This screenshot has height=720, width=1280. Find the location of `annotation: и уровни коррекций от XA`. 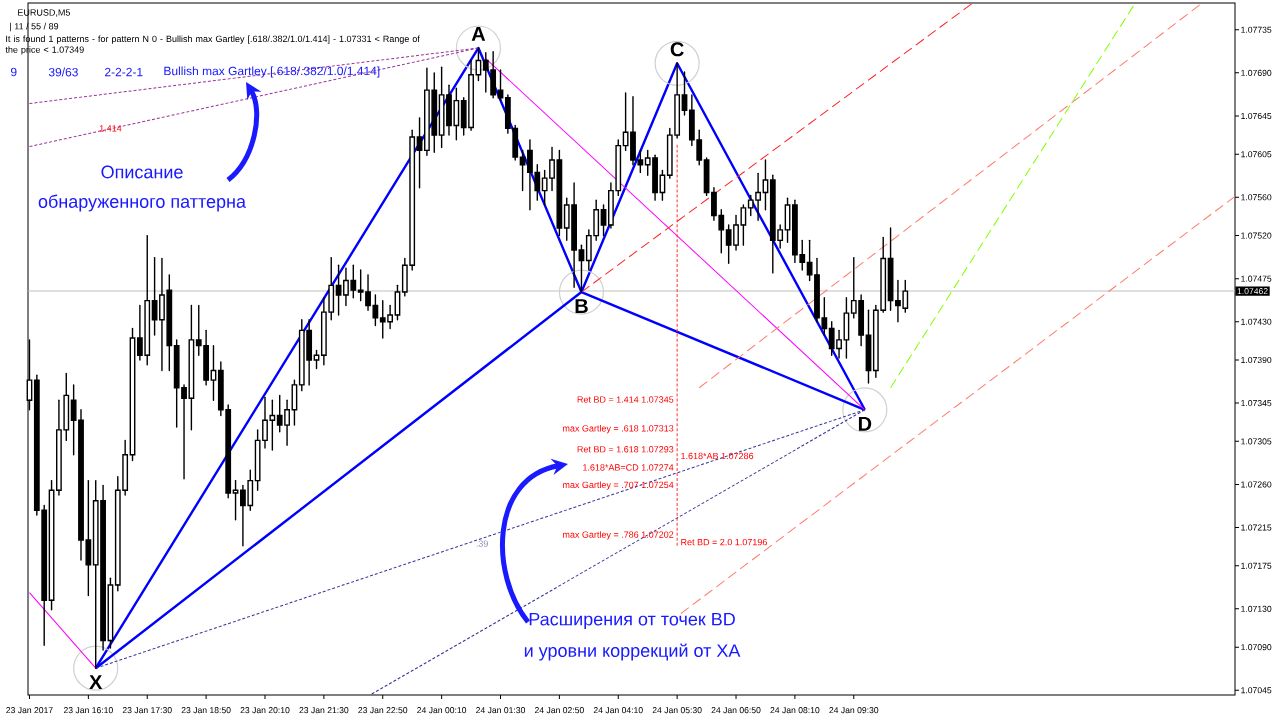

annotation: и уровни коррекций от XA is located at coordinates (632, 652).